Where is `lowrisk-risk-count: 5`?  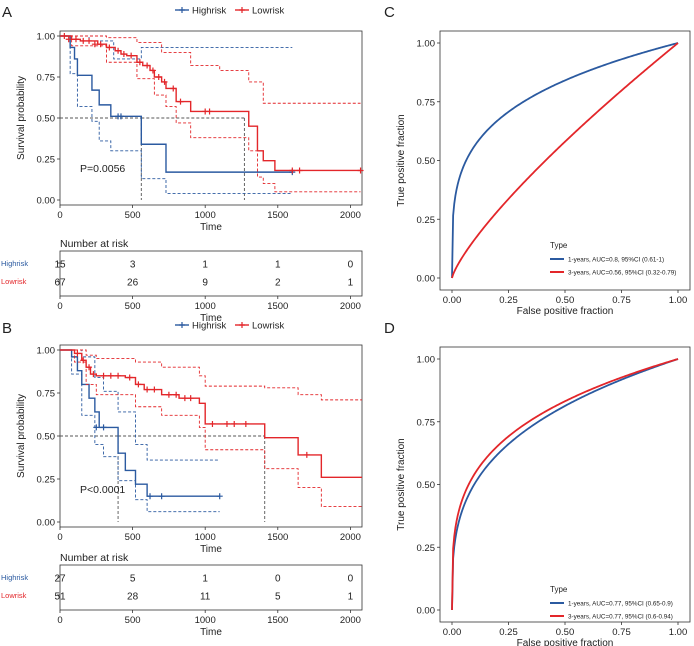 lowrisk-risk-count: 5 is located at coordinates (278, 597).